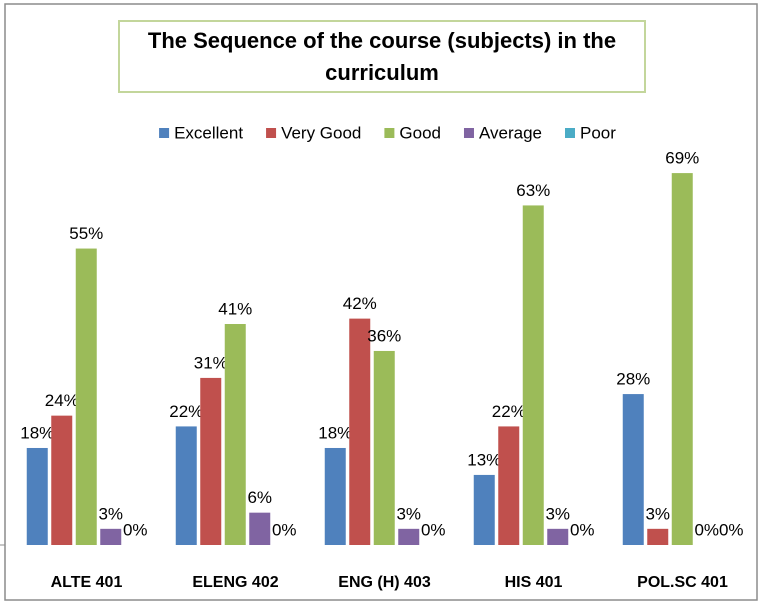 The height and width of the screenshot is (604, 762). What do you see at coordinates (86, 233) in the screenshot?
I see `data-label: 55%` at bounding box center [86, 233].